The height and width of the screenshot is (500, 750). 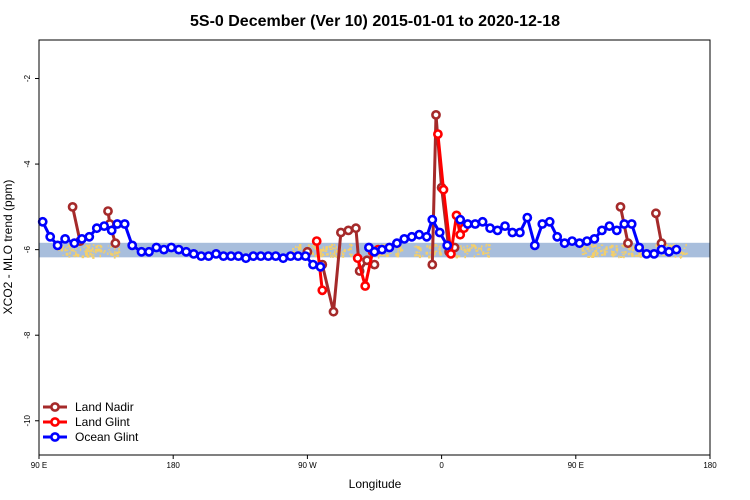 What do you see at coordinates (27, 250) in the screenshot?
I see `y-tick-label: -6` at bounding box center [27, 250].